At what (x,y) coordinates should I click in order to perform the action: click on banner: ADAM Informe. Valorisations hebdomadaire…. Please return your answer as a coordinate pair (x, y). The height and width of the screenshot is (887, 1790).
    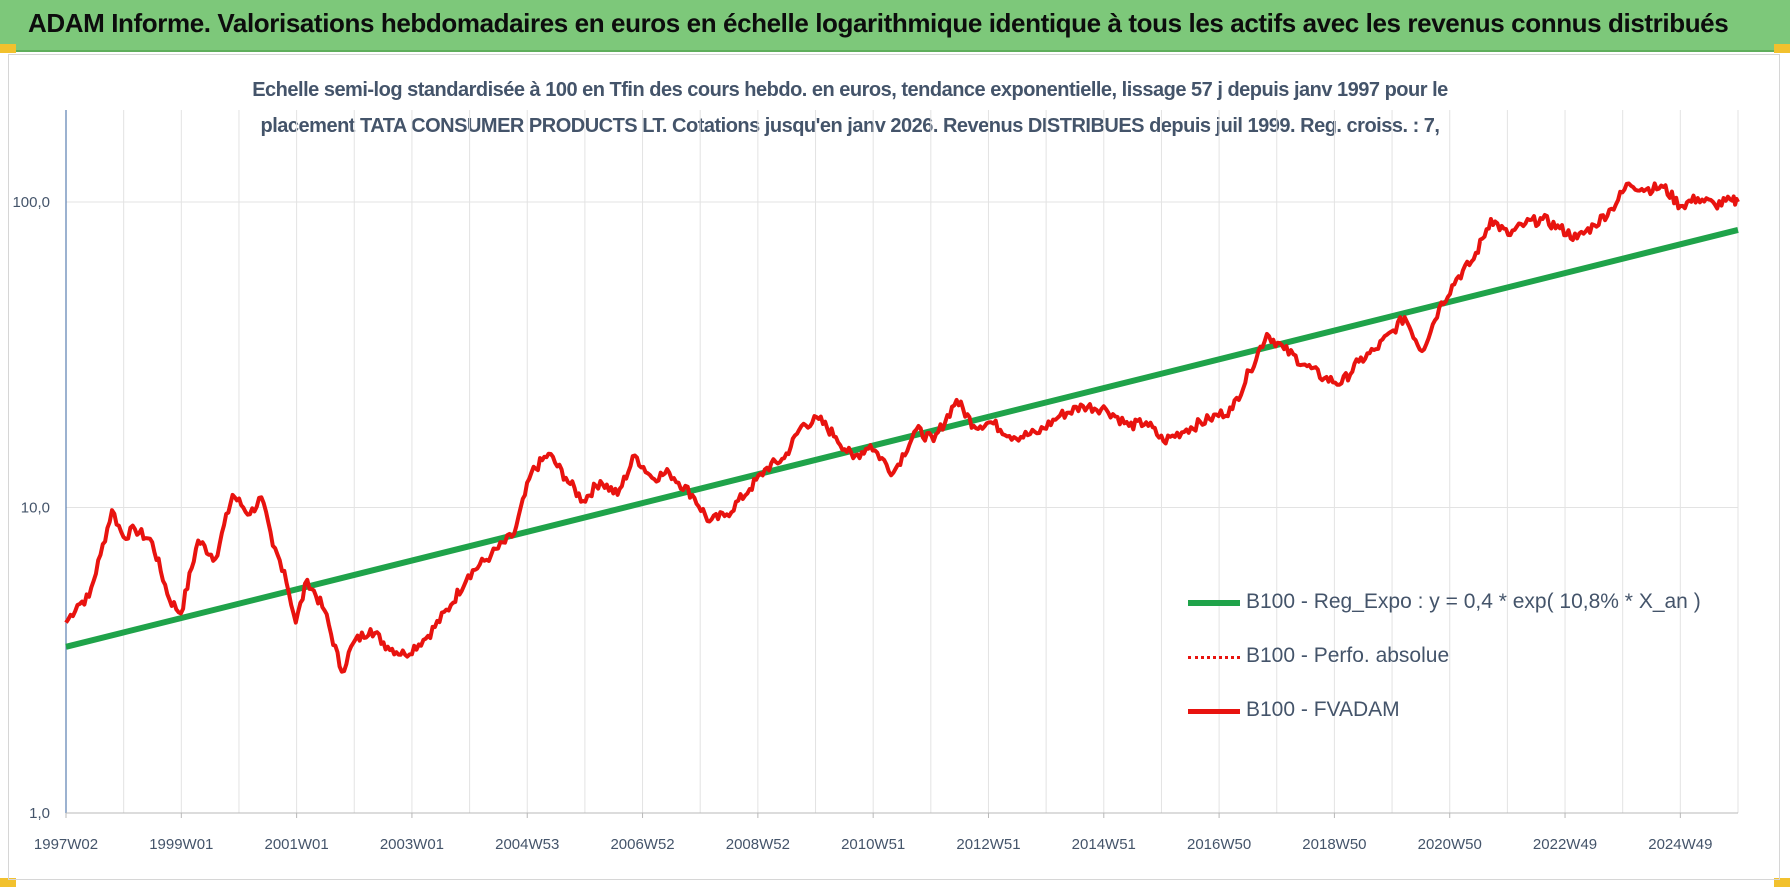
    Looking at the image, I should click on (895, 26).